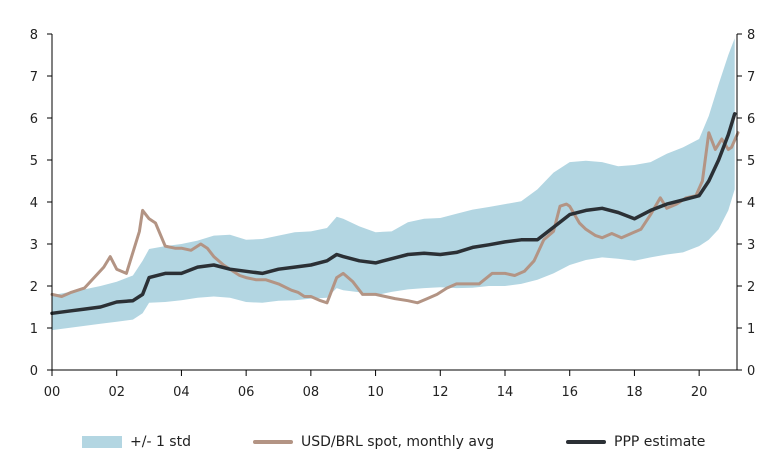 The image size is (767, 472). Describe the element at coordinates (751, 329) in the screenshot. I see `y-tick-label-right: 1` at that location.